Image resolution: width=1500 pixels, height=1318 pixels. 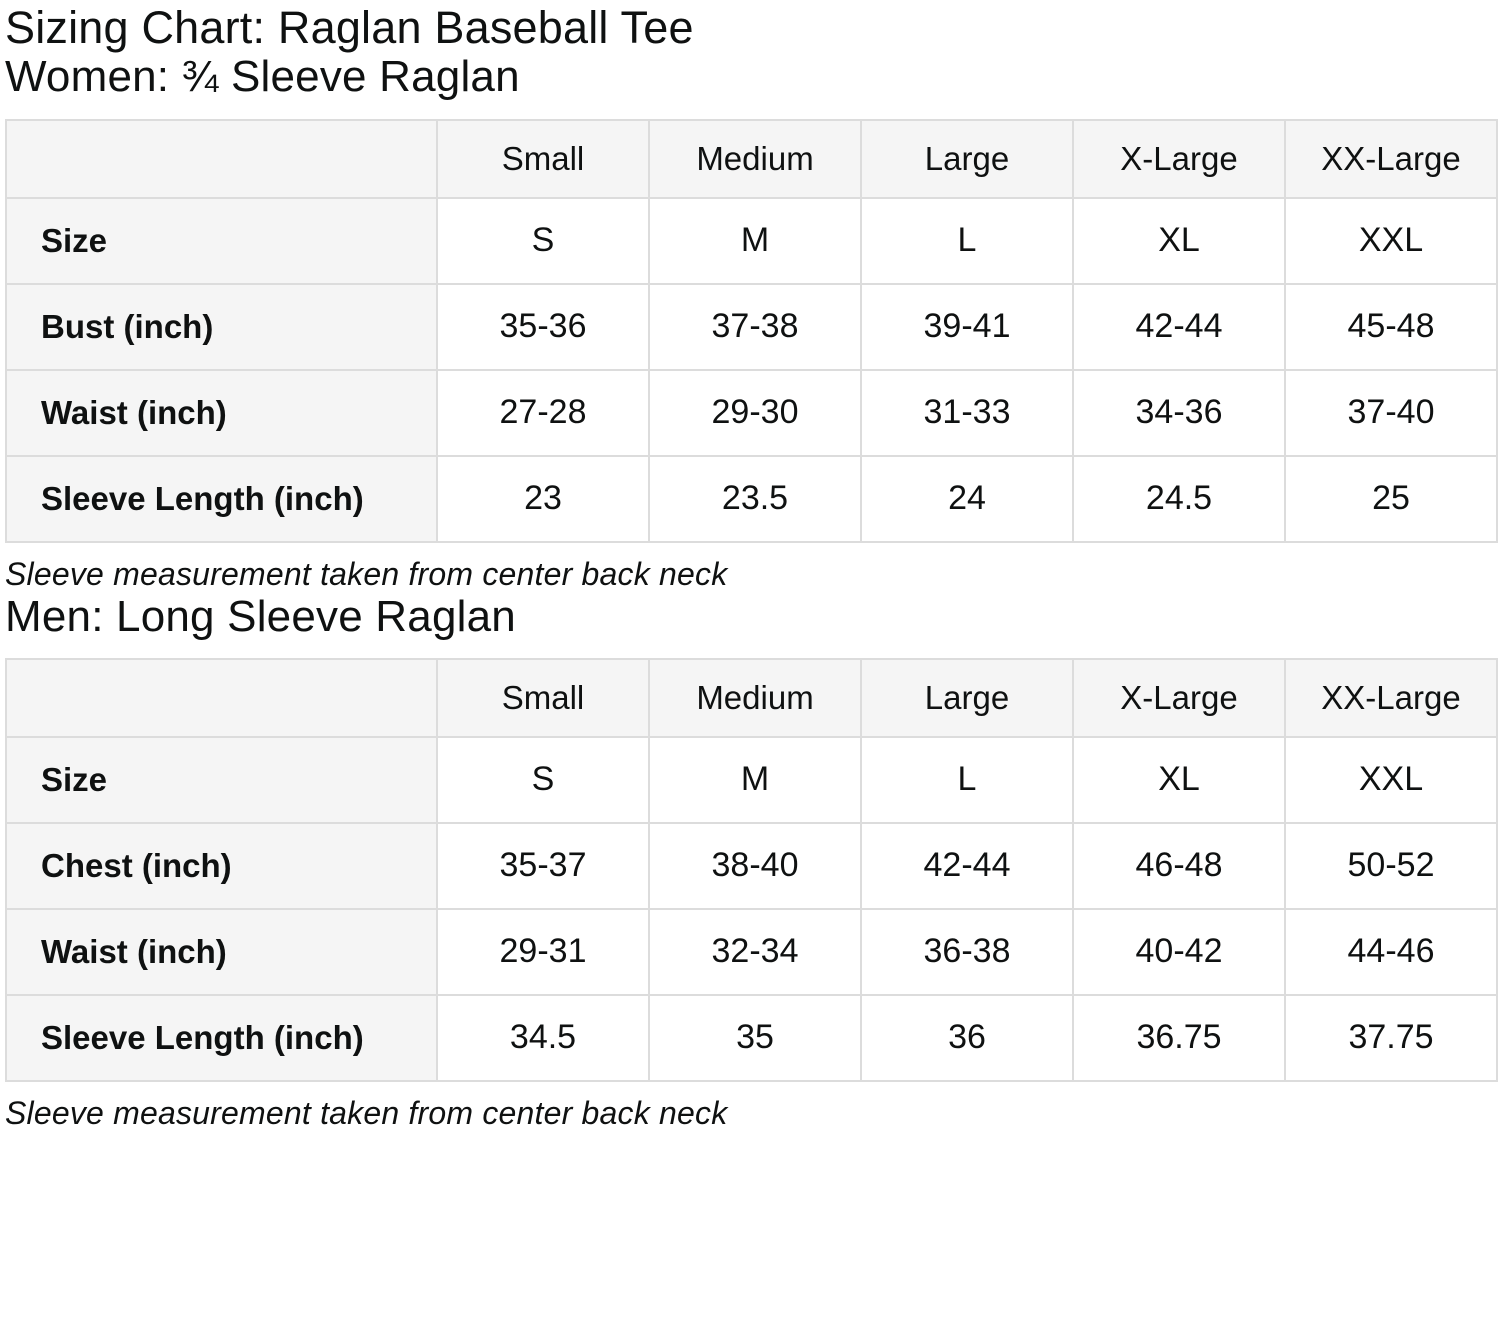 I want to click on row-label: Bust (inch), so click(x=221, y=326).